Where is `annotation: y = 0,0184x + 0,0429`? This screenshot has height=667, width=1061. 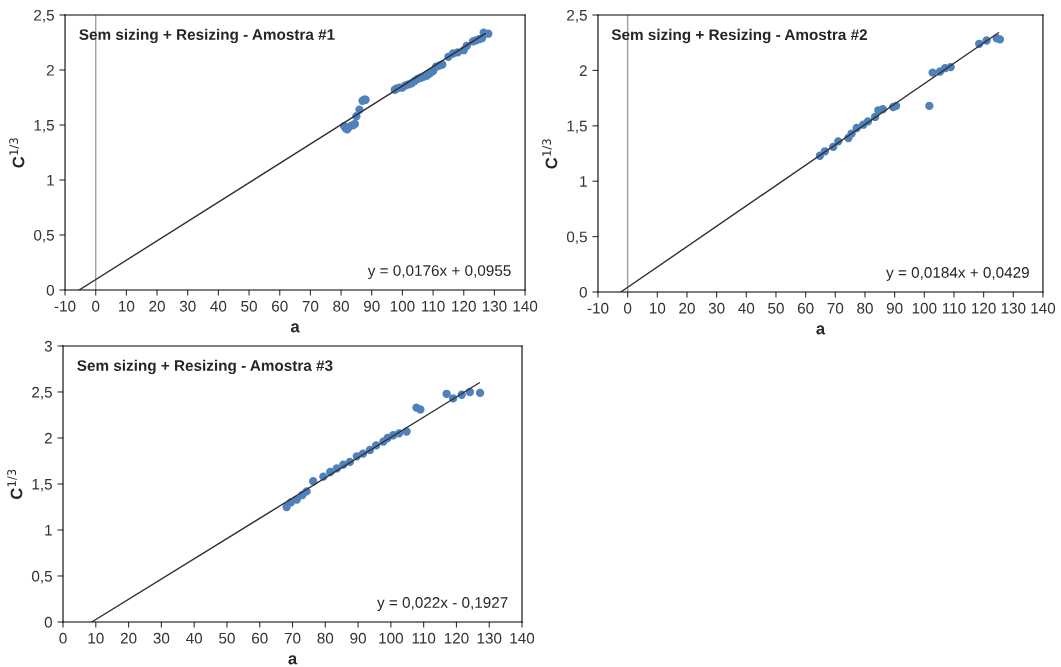
annotation: y = 0,0184x + 0,0429 is located at coordinates (957, 274).